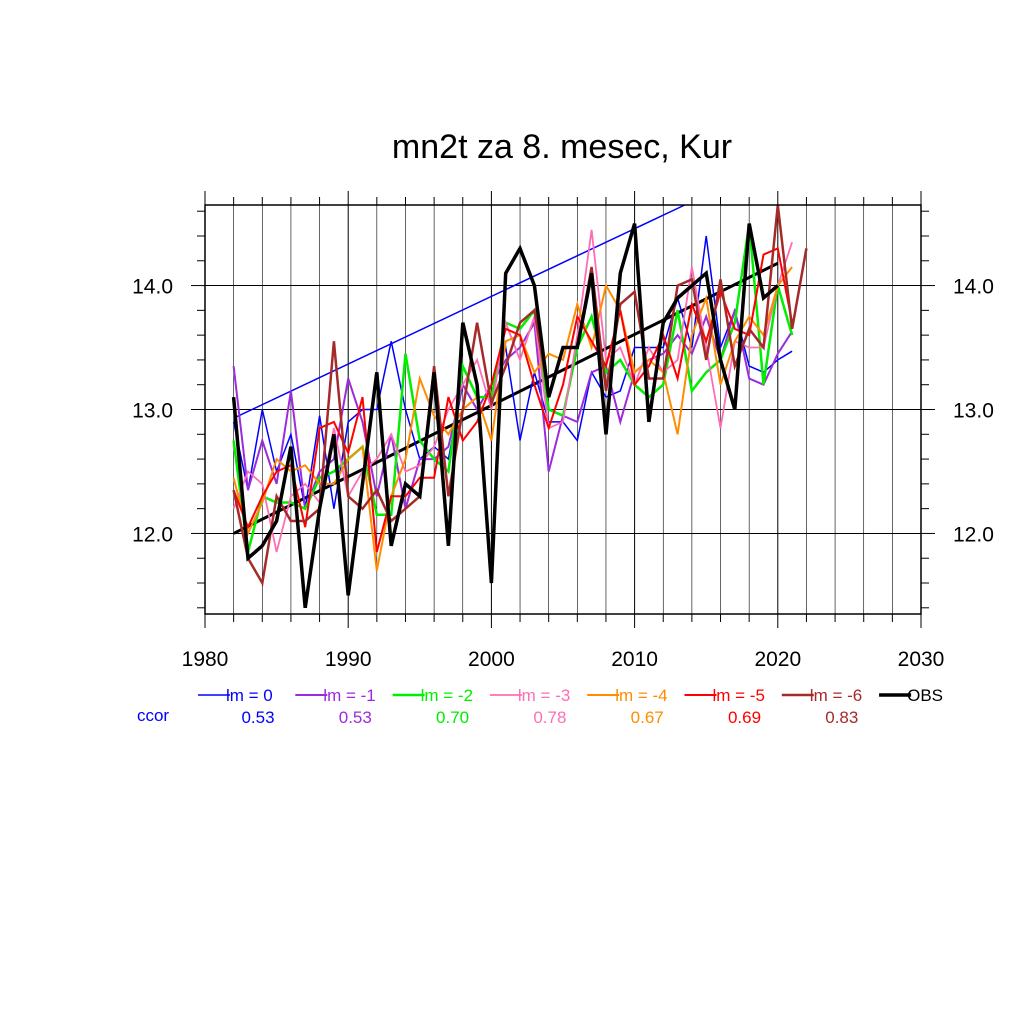  Describe the element at coordinates (641, 695) in the screenshot. I see `legend-entry-label: lm = -4` at that location.